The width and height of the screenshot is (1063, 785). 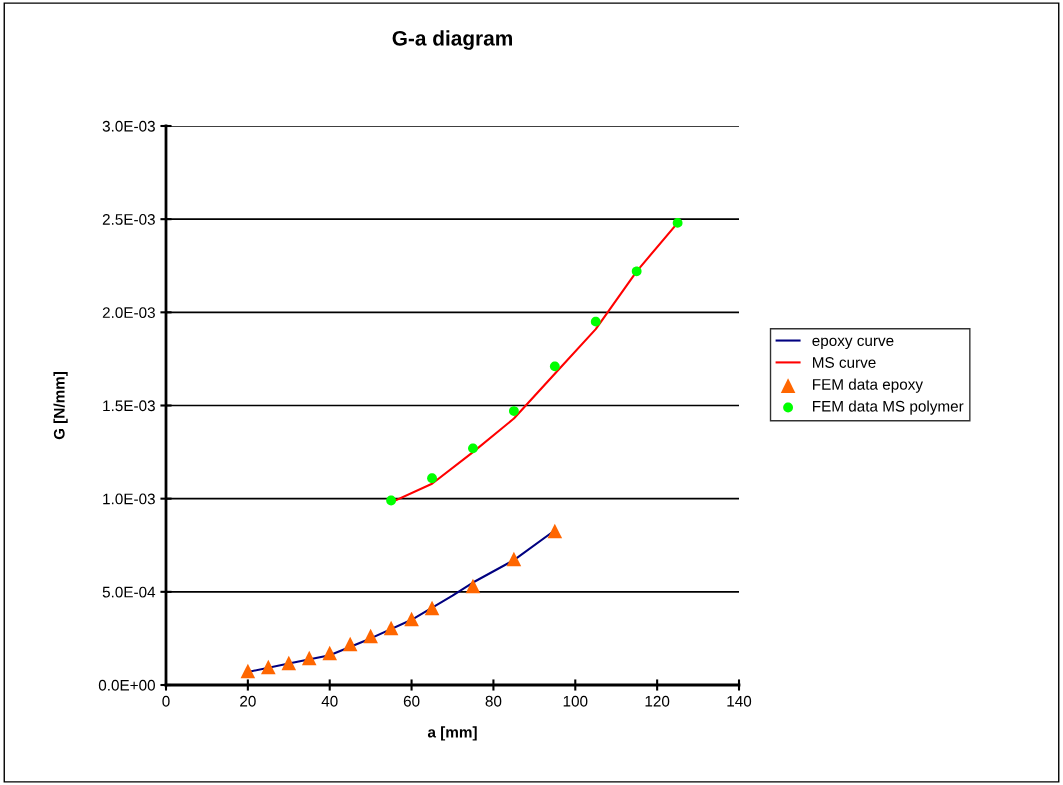 What do you see at coordinates (888, 407) in the screenshot?
I see `legend-label: FEM data MS polymer` at bounding box center [888, 407].